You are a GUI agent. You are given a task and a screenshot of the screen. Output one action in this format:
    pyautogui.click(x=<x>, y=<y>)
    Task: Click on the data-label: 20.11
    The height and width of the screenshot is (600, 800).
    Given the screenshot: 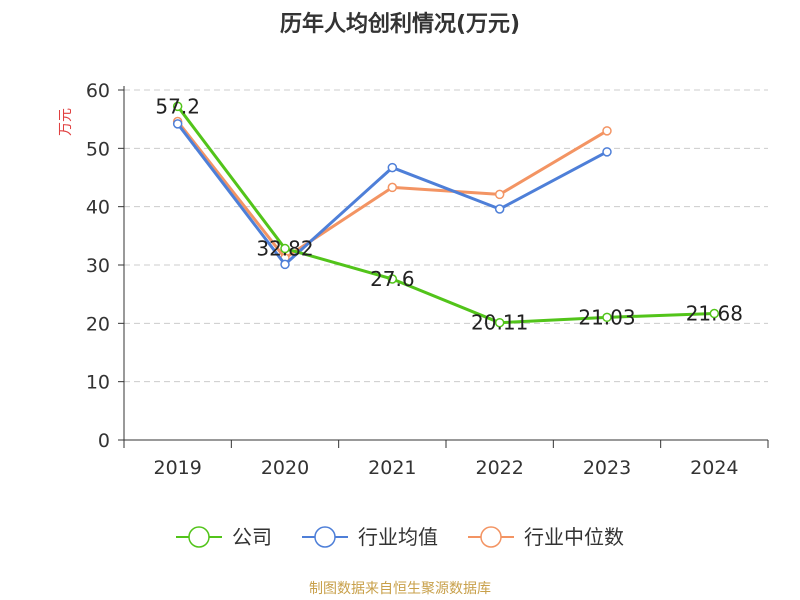 What is the action you would take?
    pyautogui.click(x=499, y=323)
    